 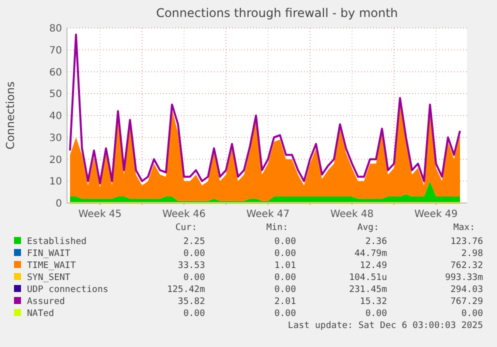 What do you see at coordinates (55, 29) in the screenshot?
I see `y-tick-label: 80` at bounding box center [55, 29].